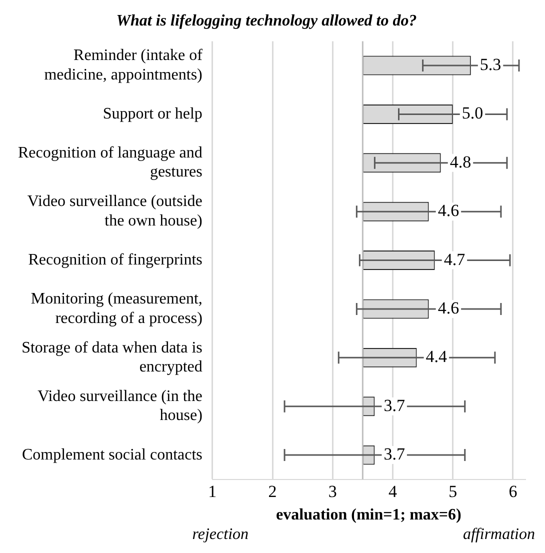 The width and height of the screenshot is (545, 553). Describe the element at coordinates (332, 492) in the screenshot. I see `x-tick-label: 3` at that location.